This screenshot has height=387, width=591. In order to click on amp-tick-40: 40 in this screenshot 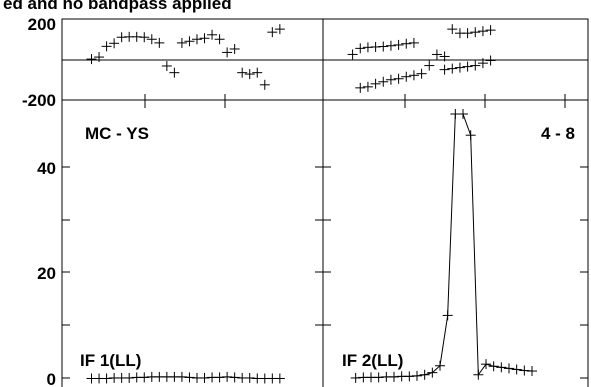, I will do `click(46, 168)`.